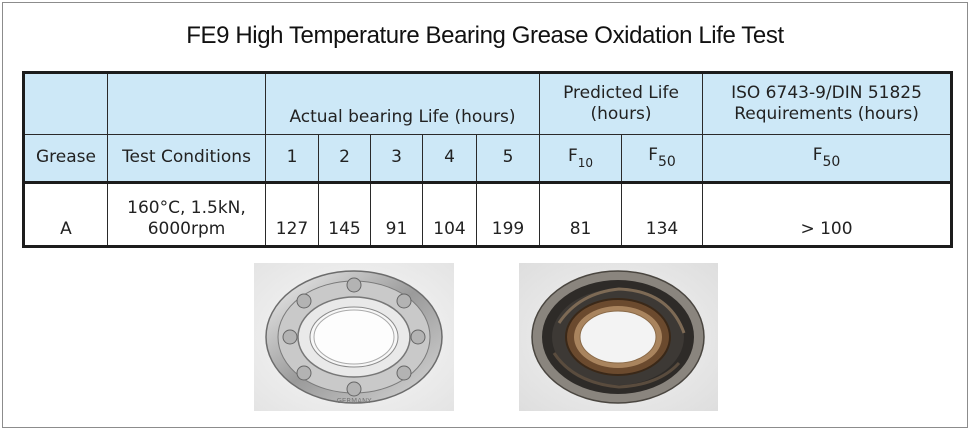  What do you see at coordinates (186, 228) in the screenshot?
I see `cell-conditions-line2: 6000rpm` at bounding box center [186, 228].